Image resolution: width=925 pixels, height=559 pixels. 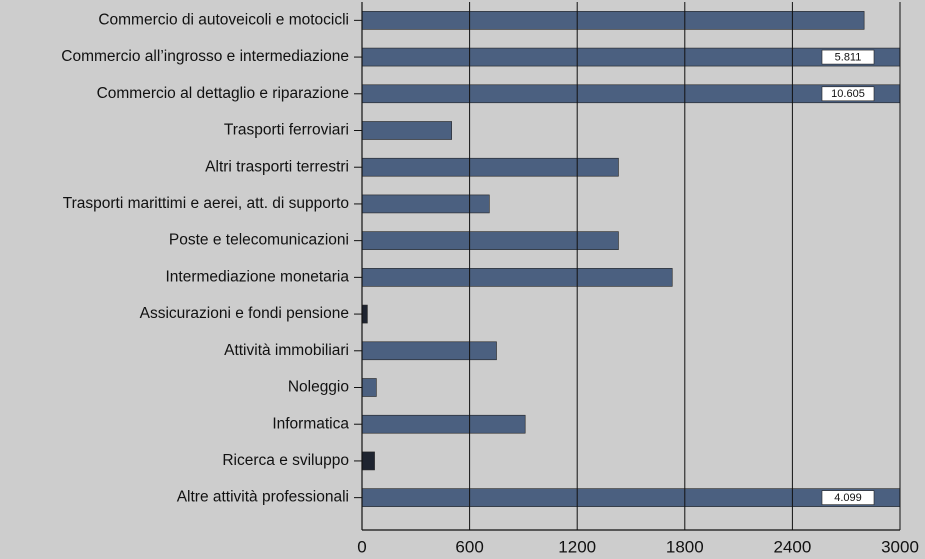 I want to click on y-tick-label: Ricerca e sviluppo, so click(x=285, y=460).